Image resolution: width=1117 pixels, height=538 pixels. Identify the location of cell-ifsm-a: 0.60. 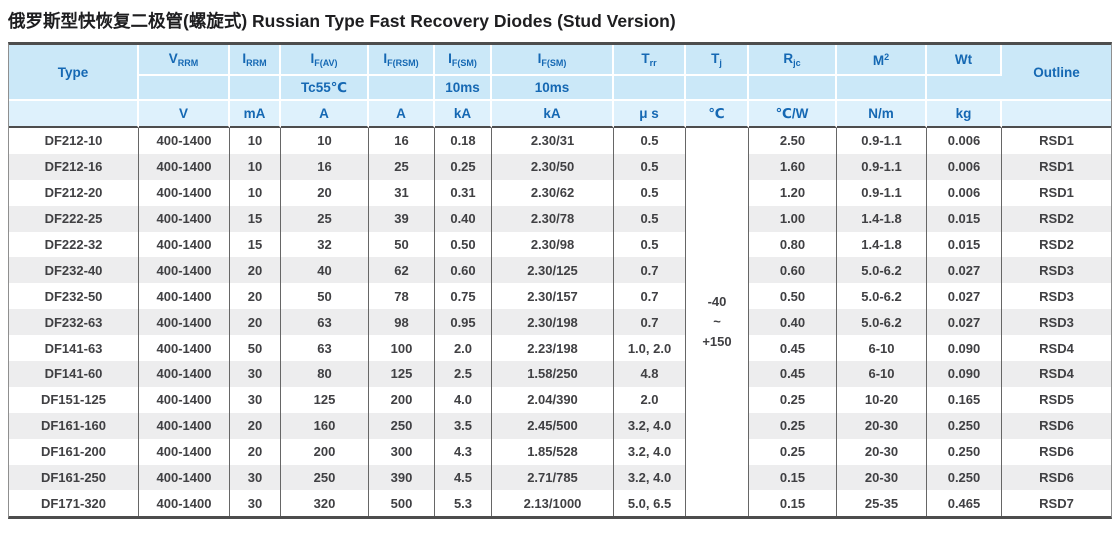
(463, 270).